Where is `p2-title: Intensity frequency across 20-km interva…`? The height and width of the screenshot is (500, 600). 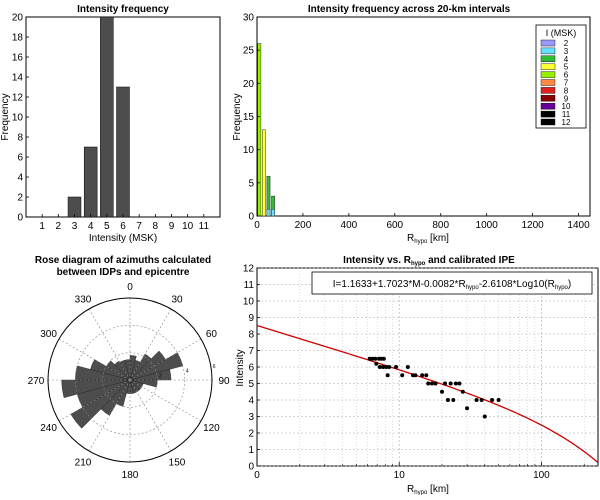 p2-title: Intensity frequency across 20-km interva… is located at coordinates (409, 9).